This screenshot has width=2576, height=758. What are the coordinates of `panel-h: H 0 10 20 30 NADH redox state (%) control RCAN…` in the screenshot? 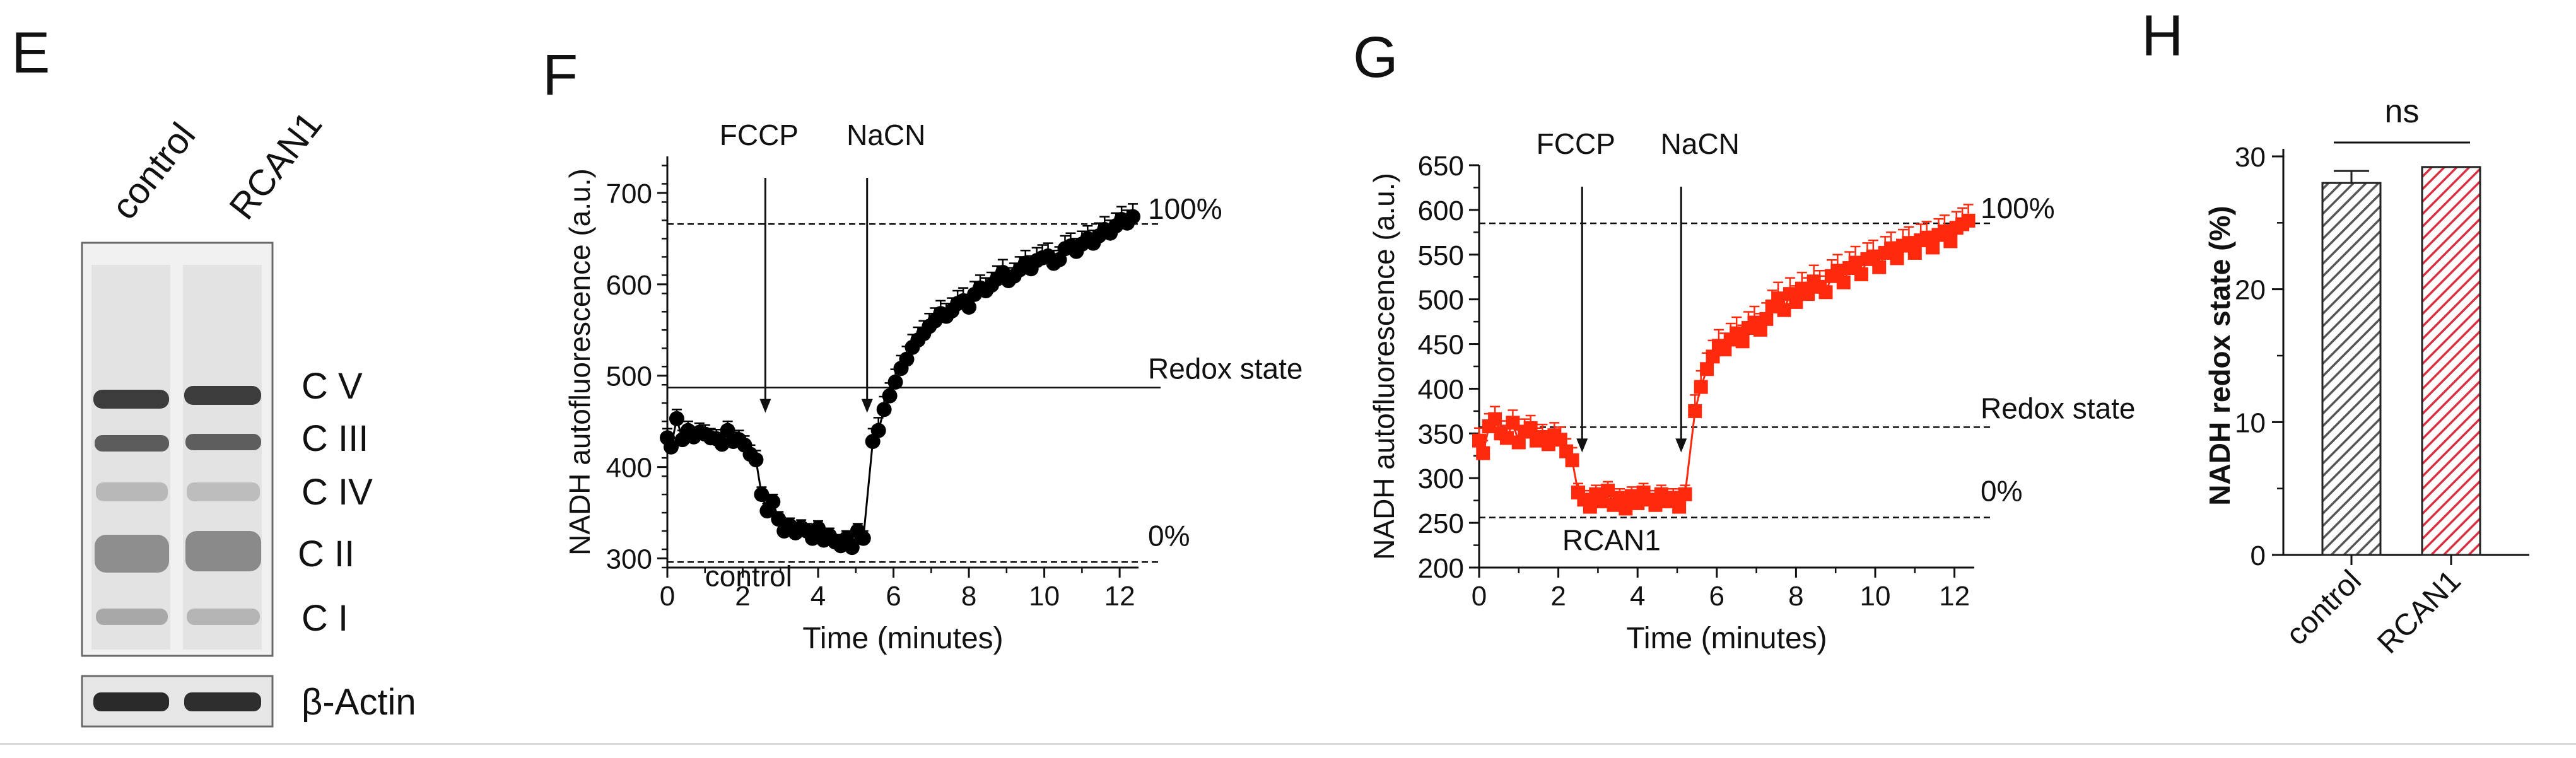 It's located at (2335, 332).